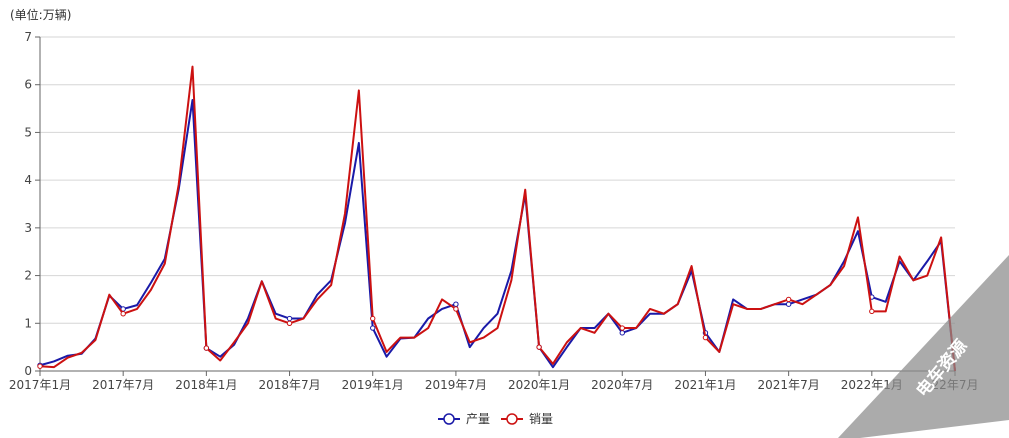  I want to click on legend-label: 产量, so click(478, 419).